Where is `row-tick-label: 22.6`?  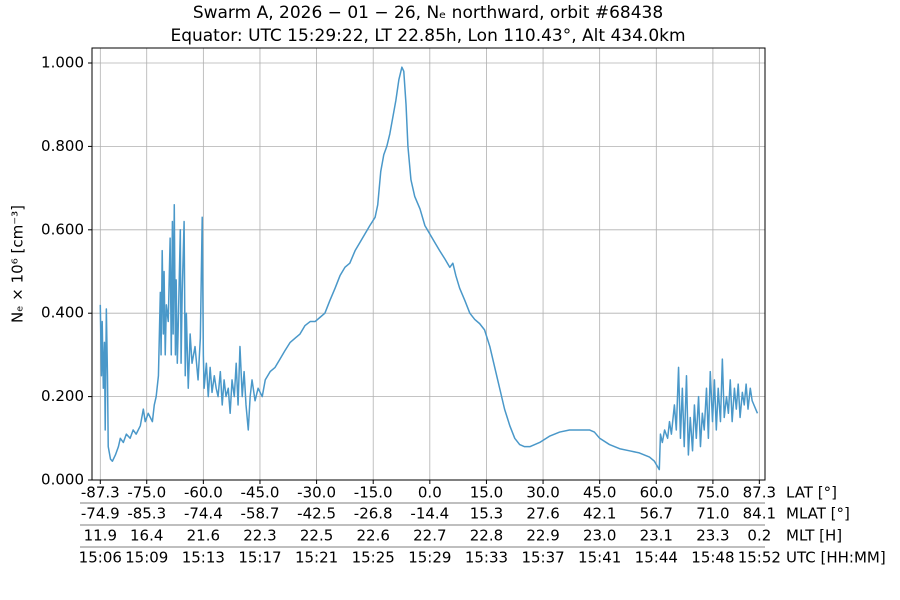
row-tick-label: 22.6 is located at coordinates (372, 536).